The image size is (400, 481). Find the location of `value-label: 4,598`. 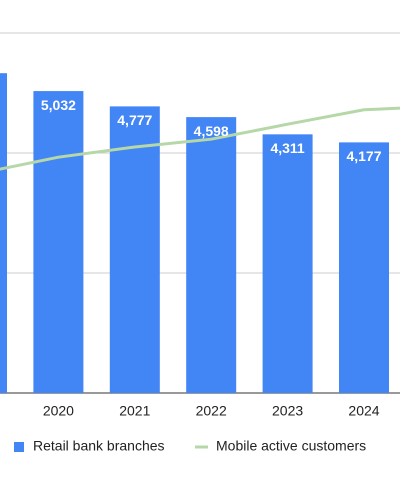

value-label: 4,598 is located at coordinates (211, 131).